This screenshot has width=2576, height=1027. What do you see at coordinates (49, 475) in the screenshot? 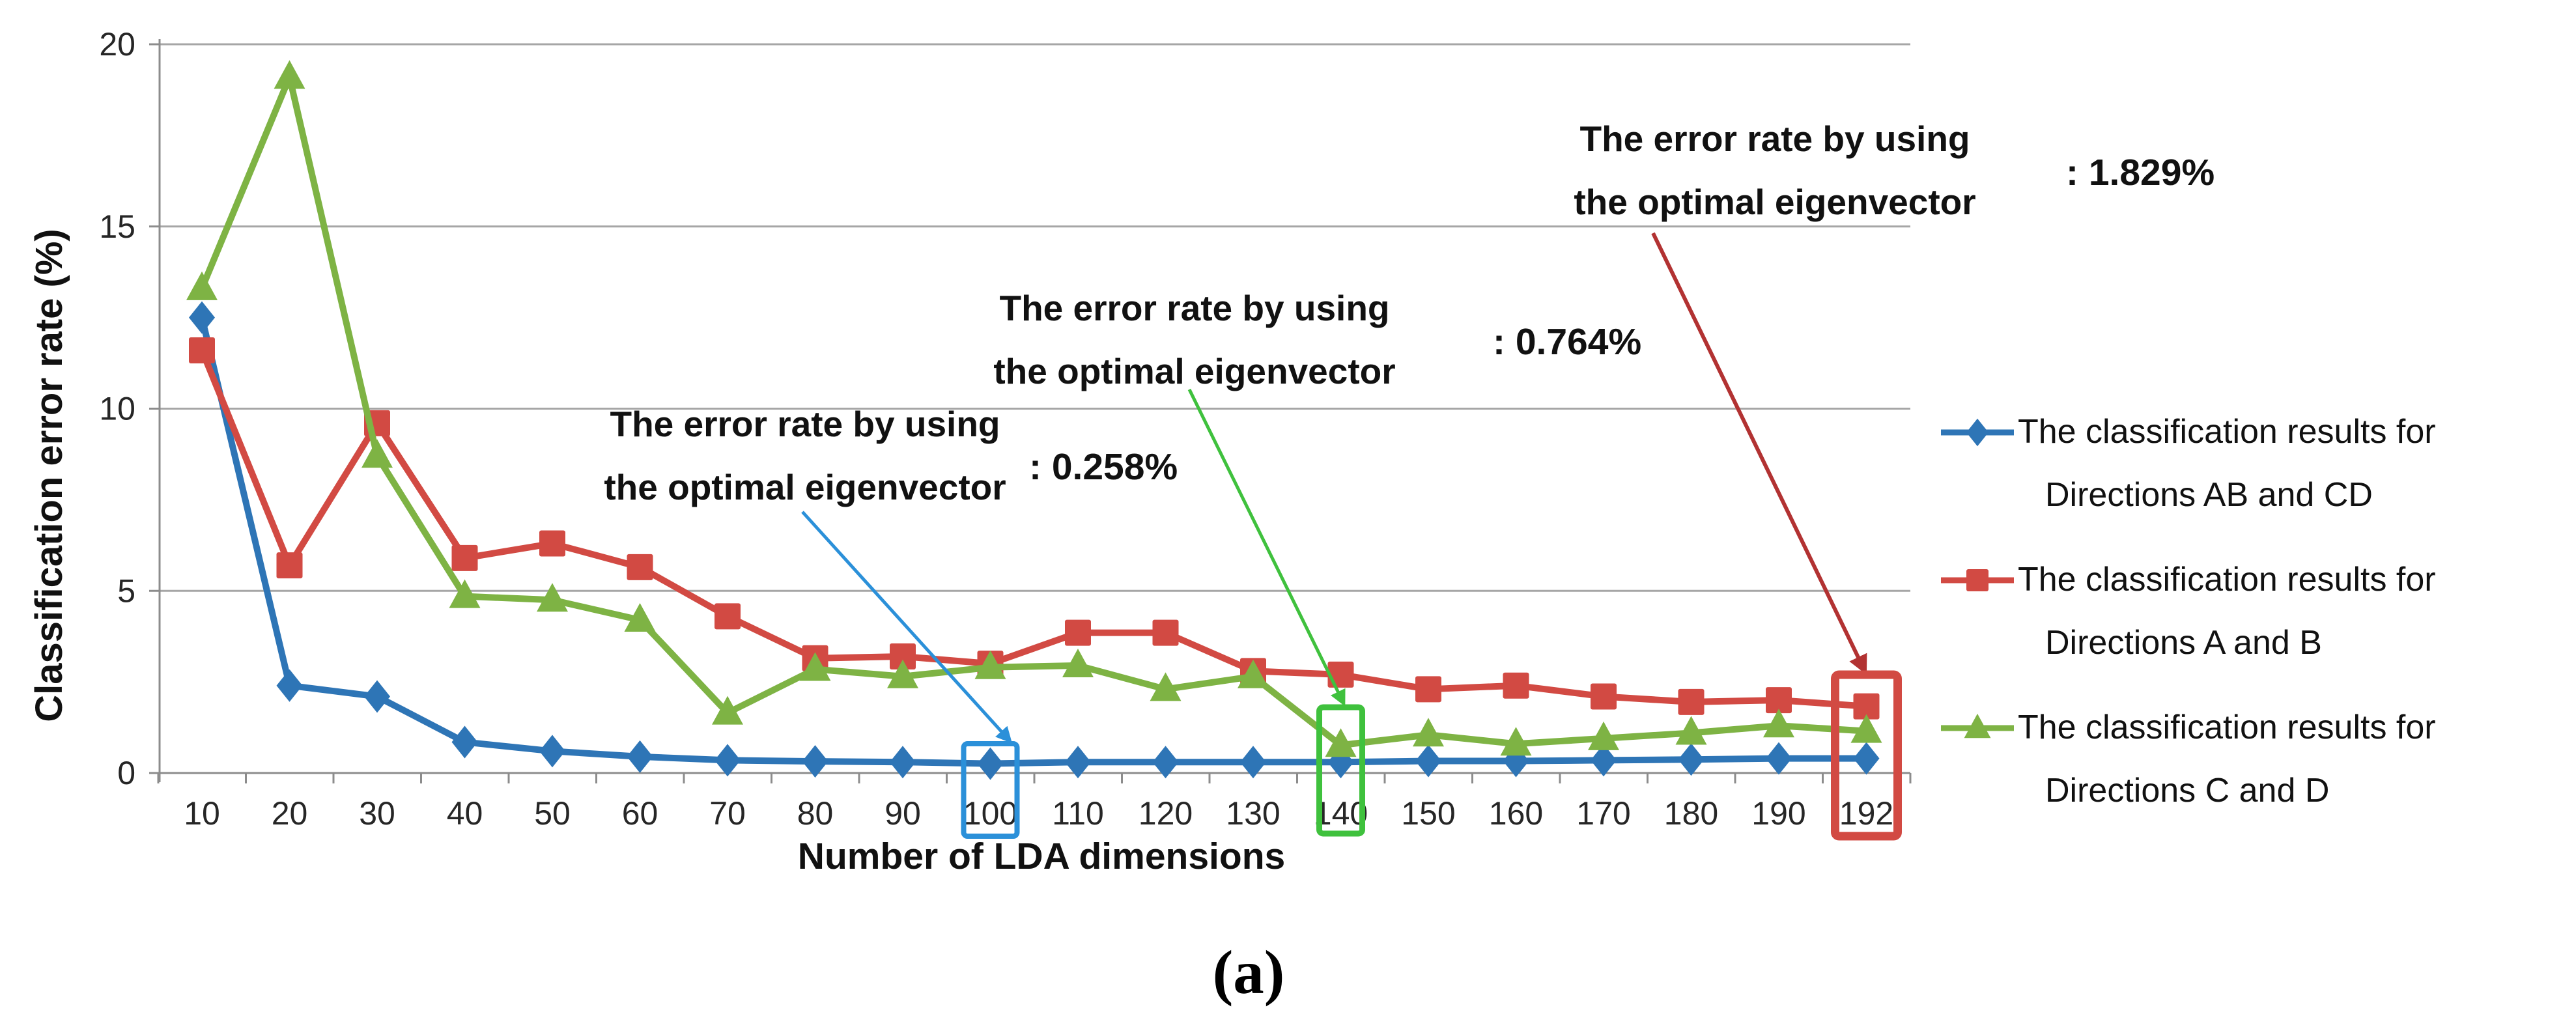
I see `y-axis-title: Classification error rate (%)` at bounding box center [49, 475].